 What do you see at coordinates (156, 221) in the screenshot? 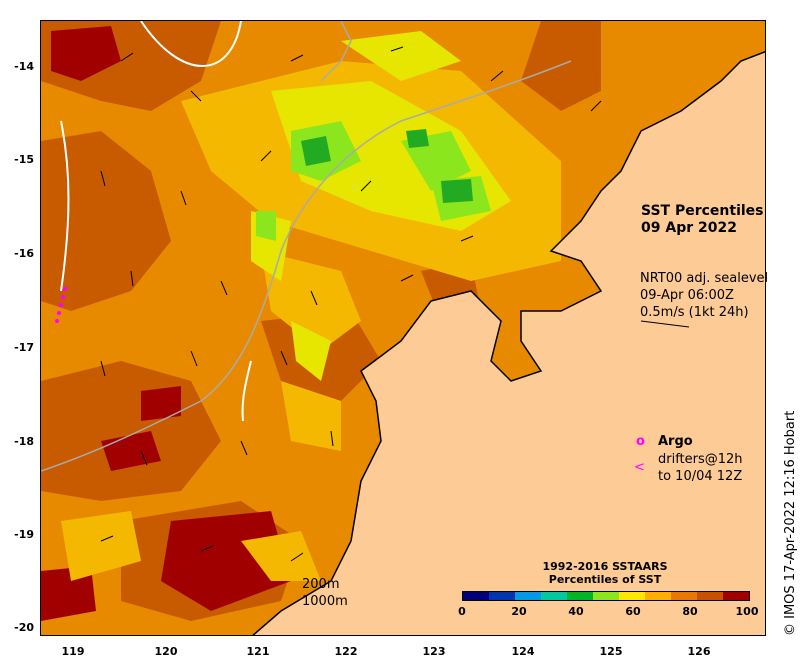
I see `contour-lines` at bounding box center [156, 221].